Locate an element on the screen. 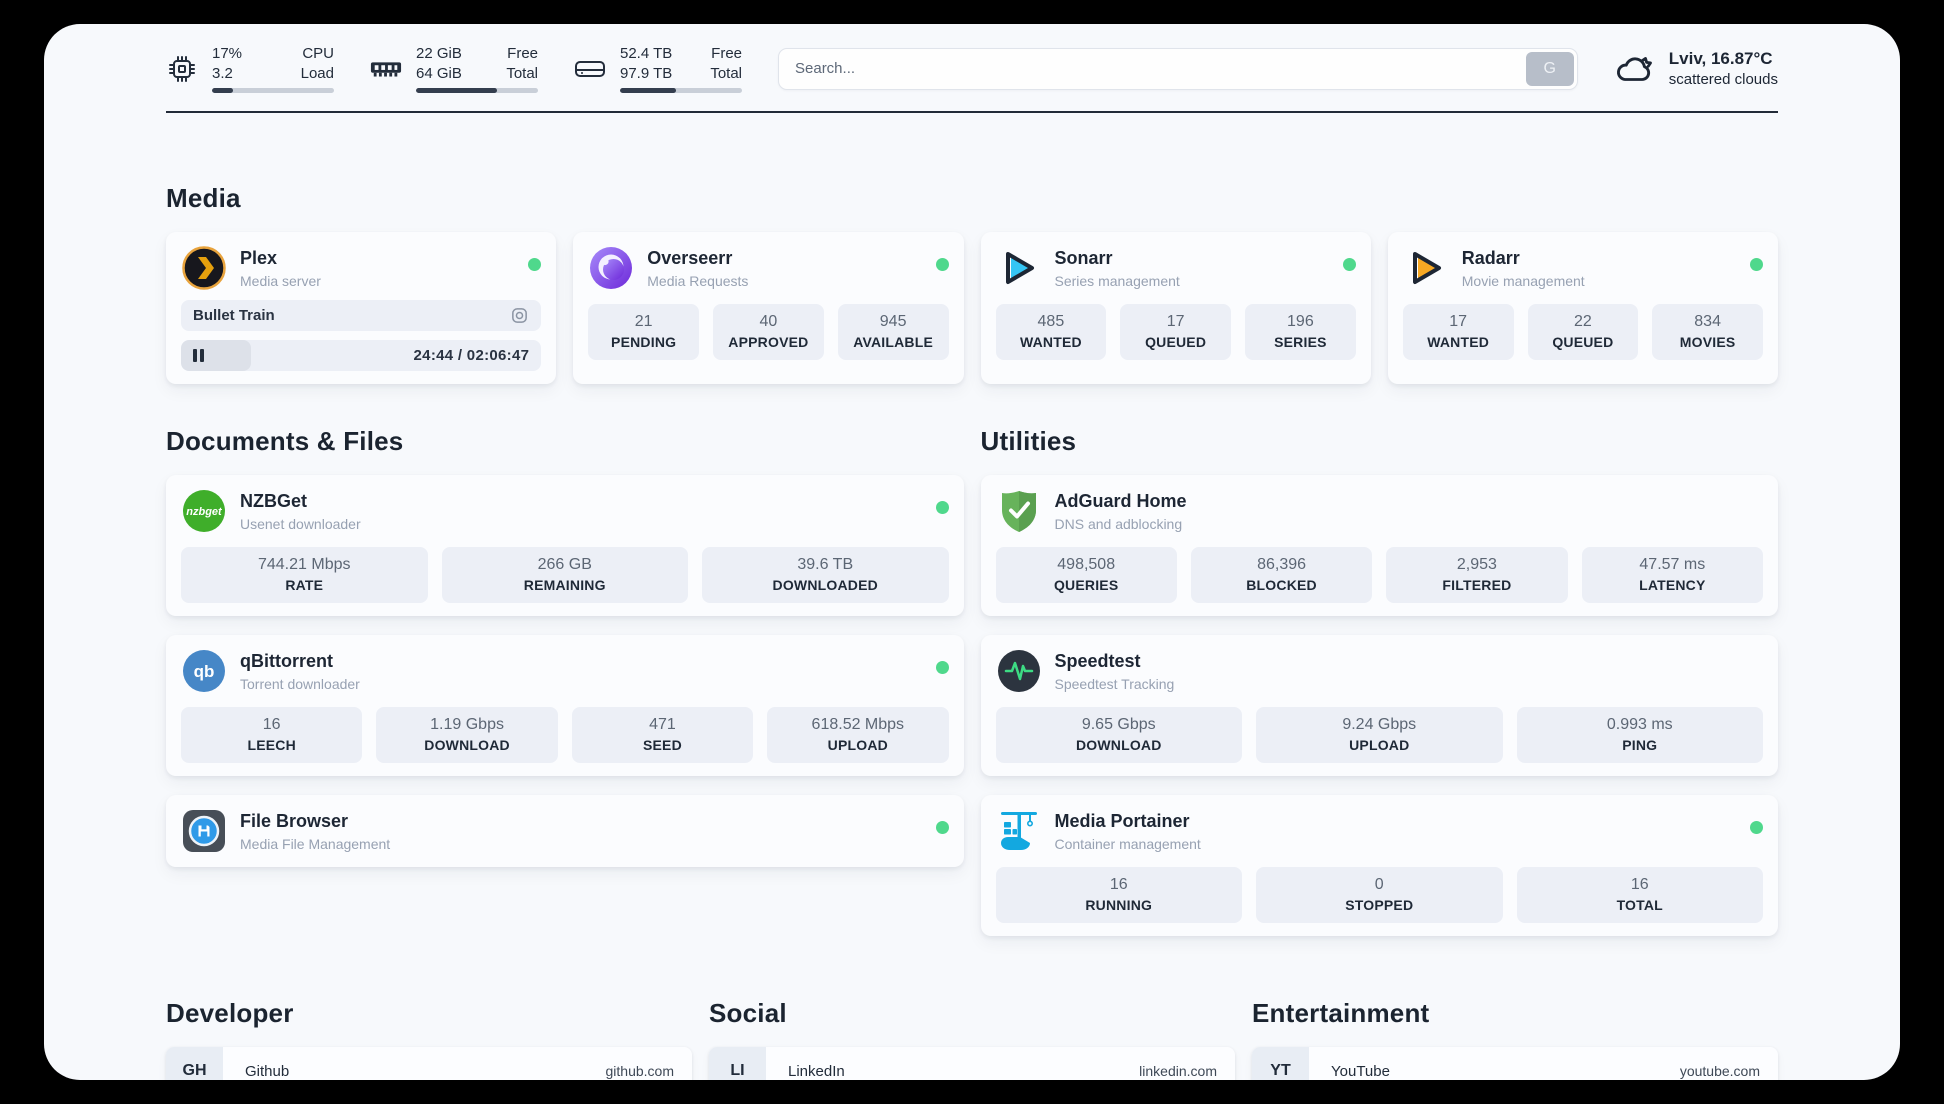 Image resolution: width=1944 pixels, height=1104 pixels. search-engine-button: G is located at coordinates (1549, 68).